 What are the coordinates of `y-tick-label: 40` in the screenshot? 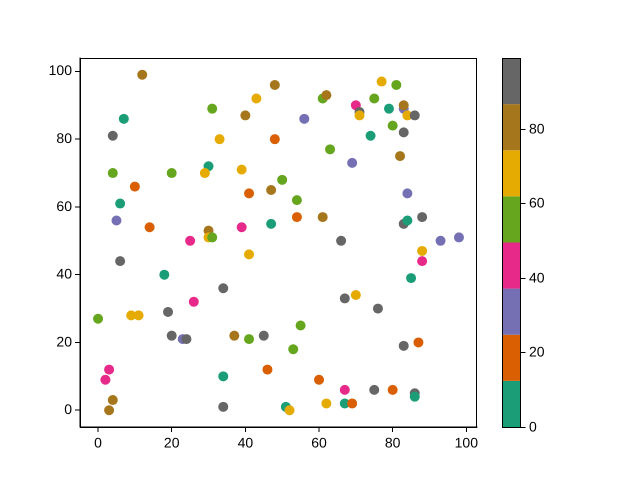 It's located at (64, 274).